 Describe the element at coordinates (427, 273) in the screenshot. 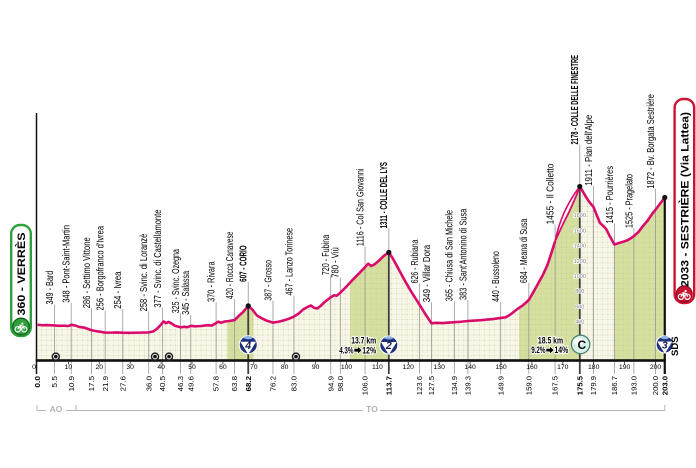

I see `svg-text: 349 - Villar Dora` at that location.